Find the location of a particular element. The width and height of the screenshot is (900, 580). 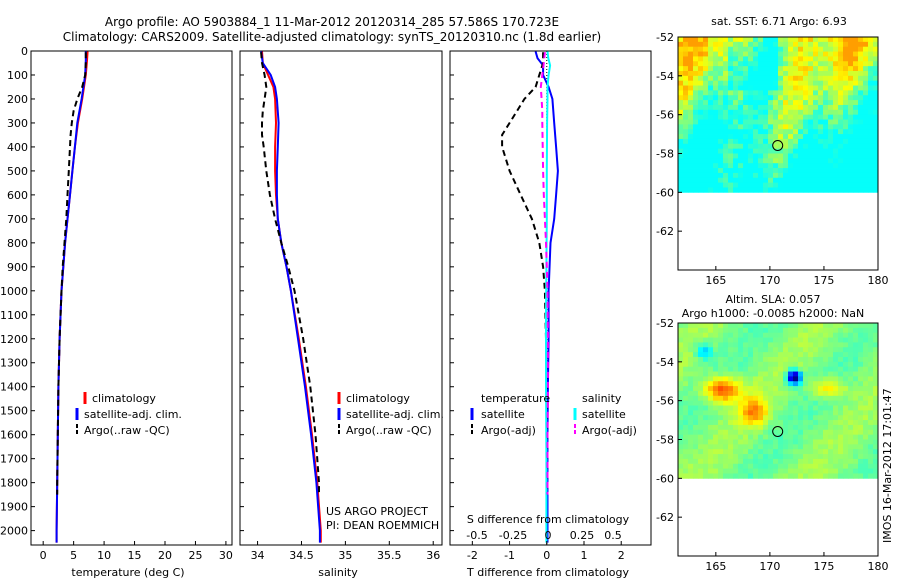

legend-salinity-title: salinity is located at coordinates (602, 398).